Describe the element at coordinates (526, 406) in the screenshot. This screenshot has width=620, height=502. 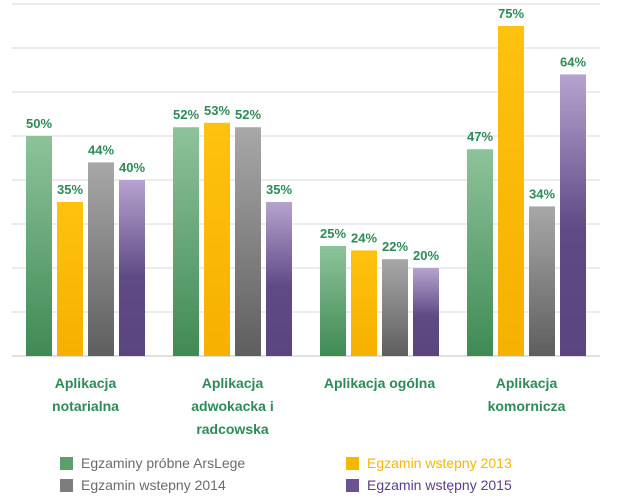
I see `category-label-line: komornicza` at that location.